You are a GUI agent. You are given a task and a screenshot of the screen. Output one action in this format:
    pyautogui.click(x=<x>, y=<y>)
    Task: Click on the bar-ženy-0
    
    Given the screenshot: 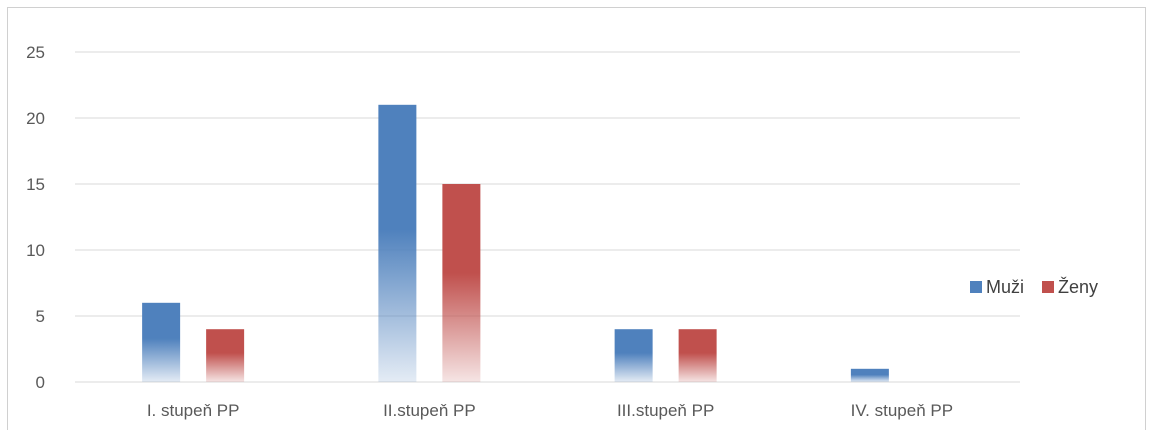 What is the action you would take?
    pyautogui.click(x=225, y=355)
    